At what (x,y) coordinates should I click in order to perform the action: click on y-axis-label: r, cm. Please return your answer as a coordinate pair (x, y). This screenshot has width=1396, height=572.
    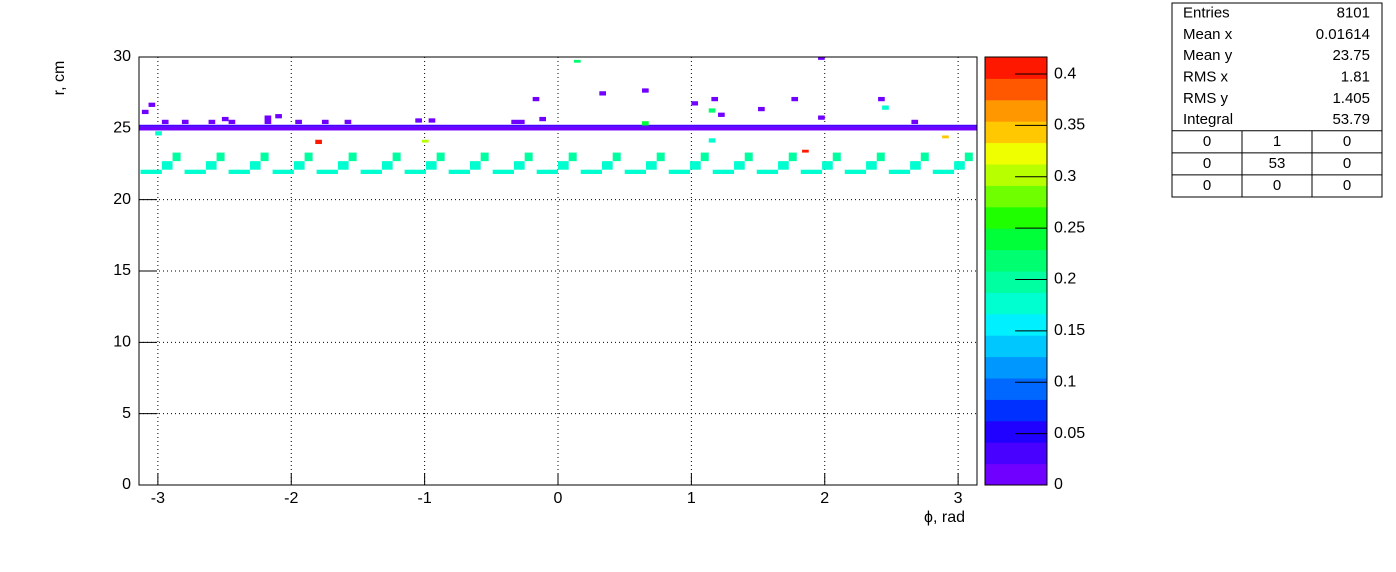
    Looking at the image, I should click on (59, 78).